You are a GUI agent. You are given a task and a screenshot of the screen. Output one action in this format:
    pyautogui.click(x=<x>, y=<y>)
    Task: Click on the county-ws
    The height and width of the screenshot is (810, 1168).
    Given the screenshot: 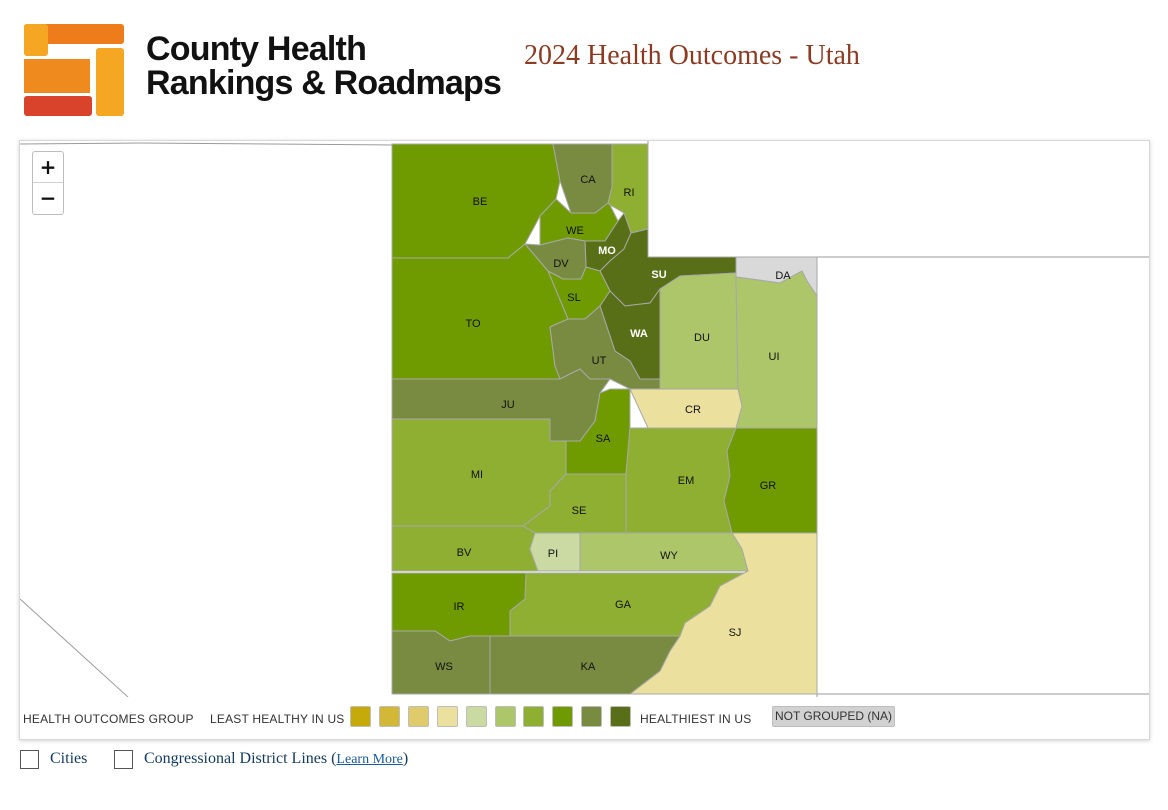 What is the action you would take?
    pyautogui.click(x=441, y=662)
    